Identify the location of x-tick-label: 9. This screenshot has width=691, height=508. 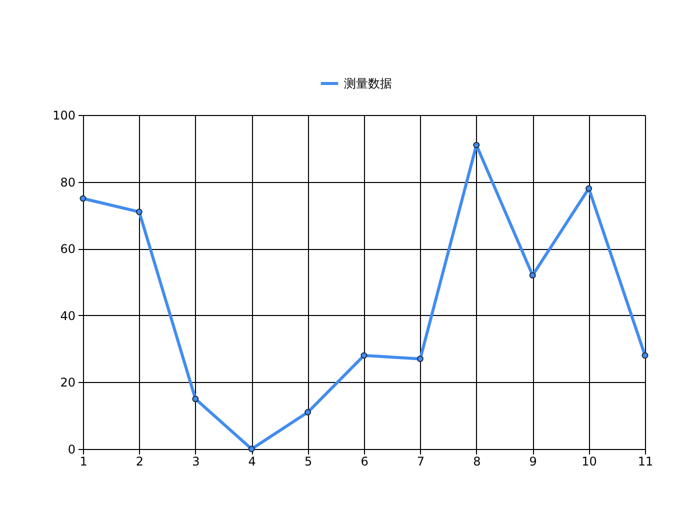
(533, 461).